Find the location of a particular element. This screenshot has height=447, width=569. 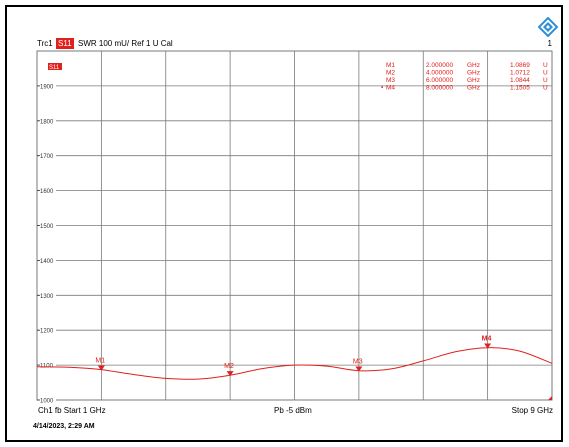

y-tick-label: 1800 is located at coordinates (47, 122).